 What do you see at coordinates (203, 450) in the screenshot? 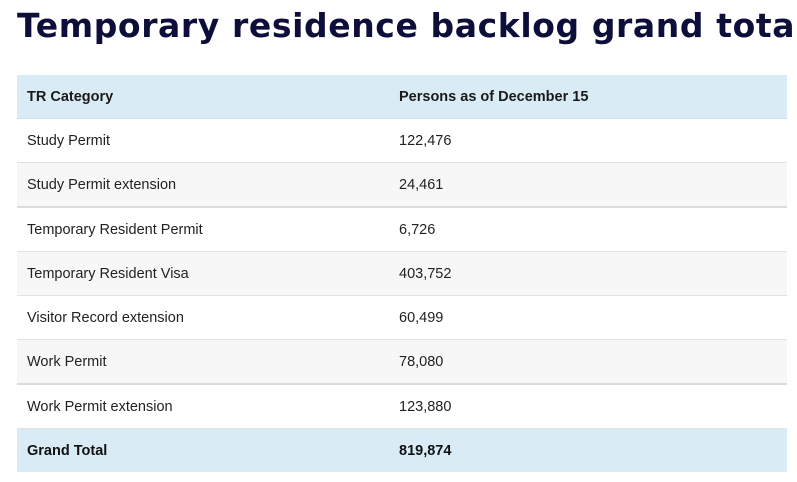
I see `grand-total-label: Grand Total` at bounding box center [203, 450].